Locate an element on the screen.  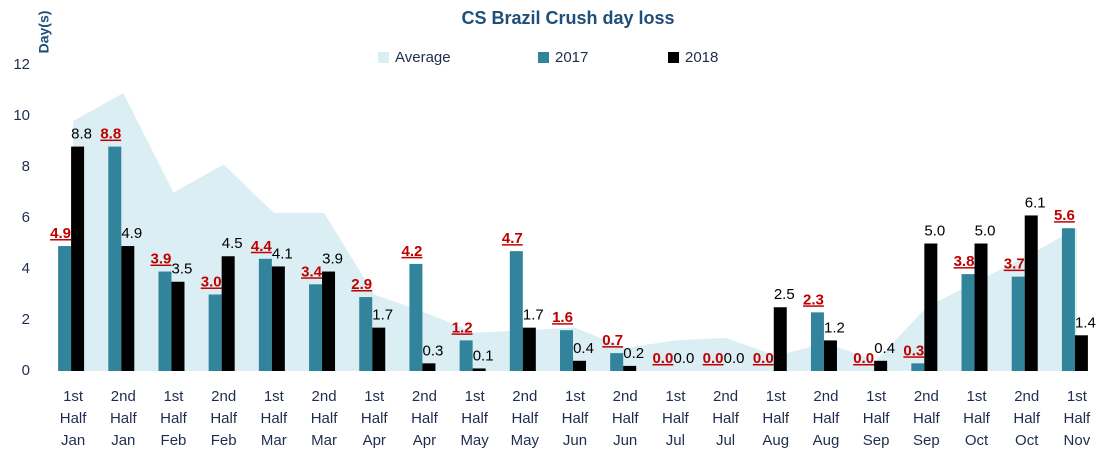
value-label: 0.2 is located at coordinates (633, 353).